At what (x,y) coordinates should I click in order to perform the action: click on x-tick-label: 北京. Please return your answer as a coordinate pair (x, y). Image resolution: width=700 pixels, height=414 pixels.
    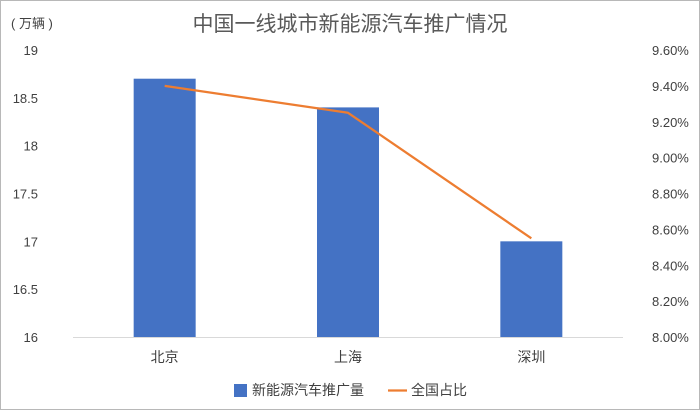
    Looking at the image, I should click on (165, 357).